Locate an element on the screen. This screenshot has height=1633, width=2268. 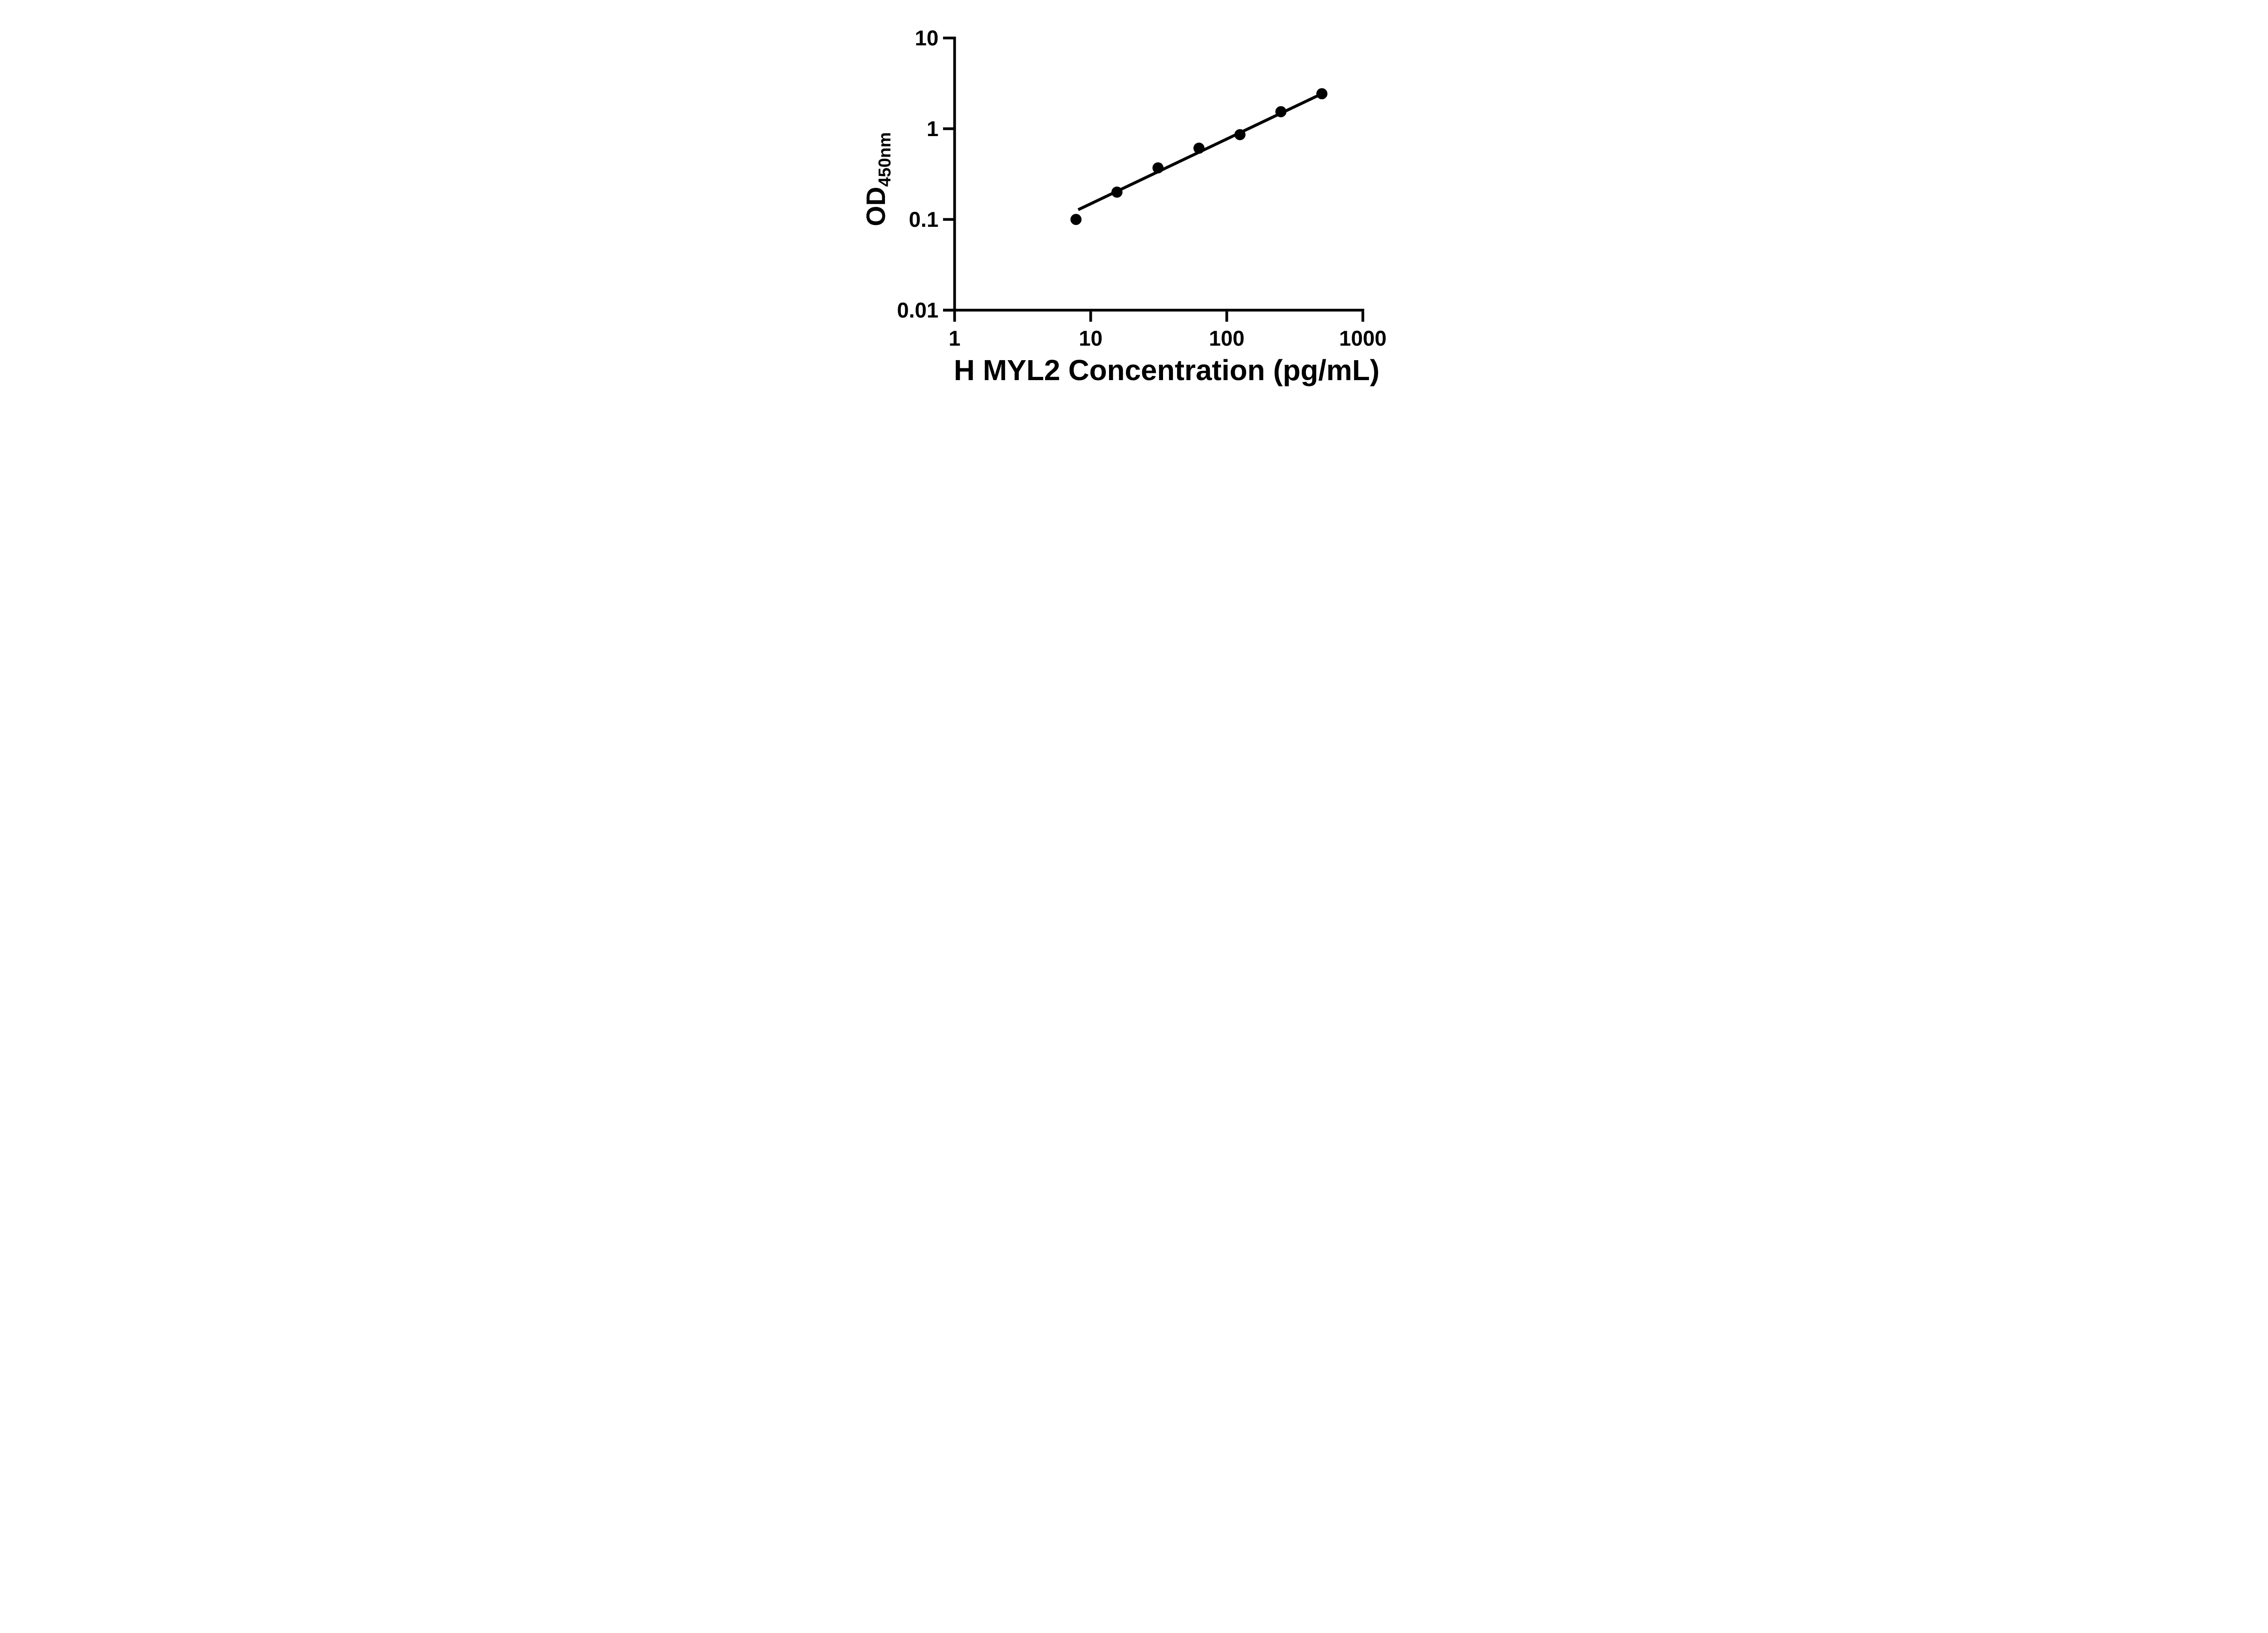
y-axis-line is located at coordinates (955, 174).